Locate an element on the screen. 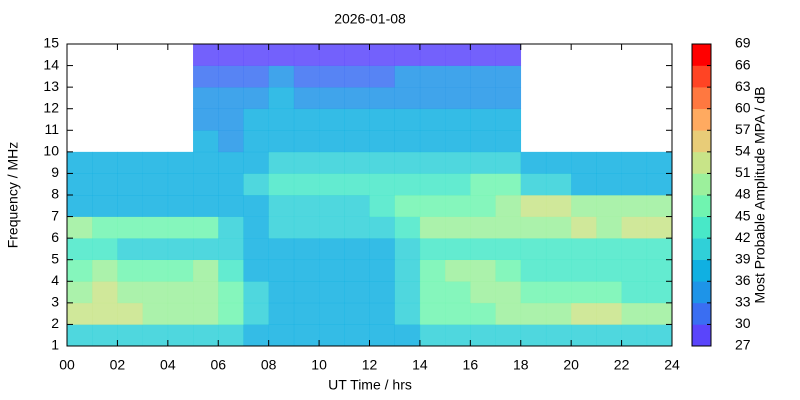 This screenshot has height=400, width=800. y-tick-label: 11 is located at coordinates (51, 129).